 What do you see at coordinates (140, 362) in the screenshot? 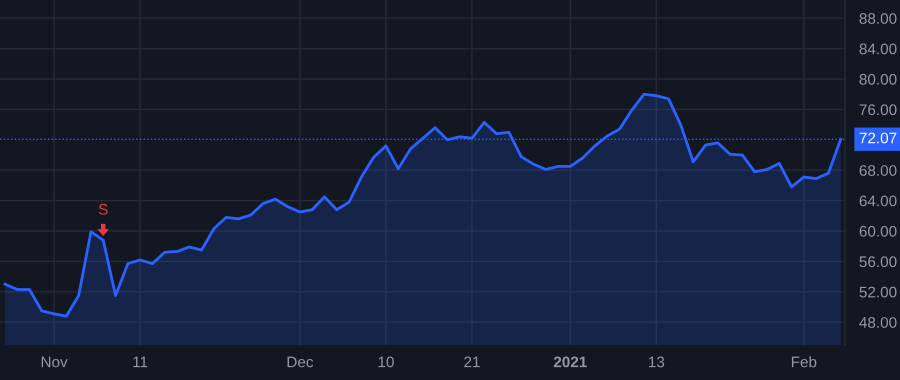
I see `x-tick-label: 11` at bounding box center [140, 362].